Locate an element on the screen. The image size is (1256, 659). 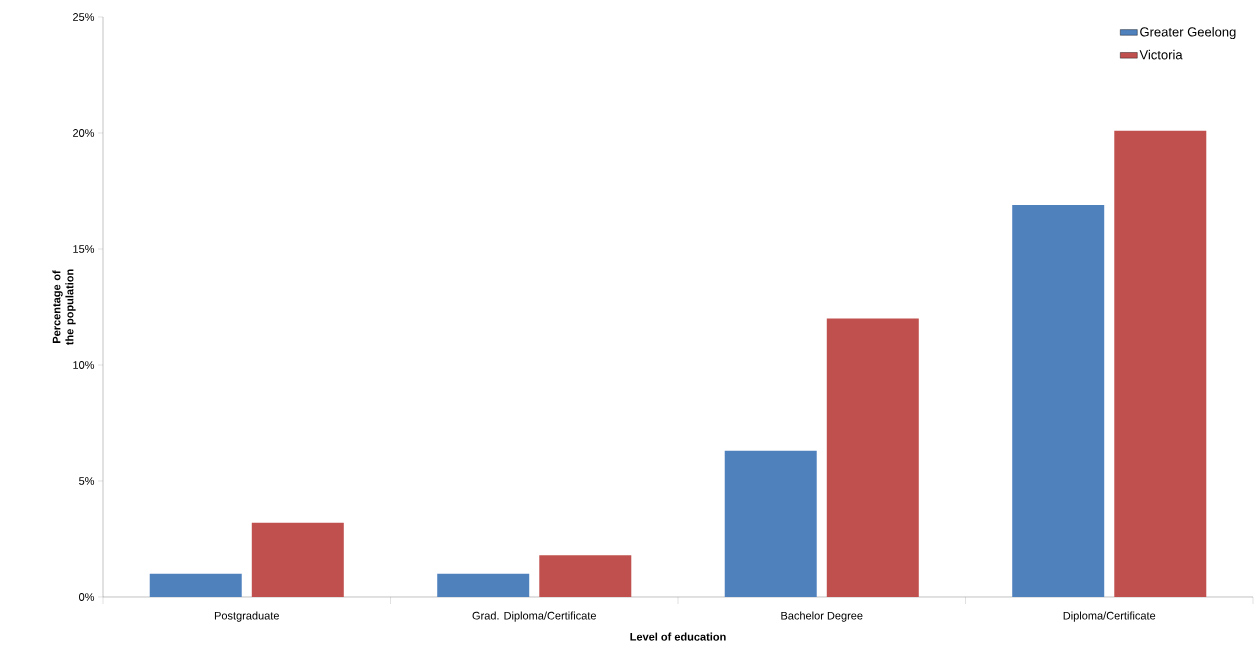
x-axis-title: Level of education is located at coordinates (678, 636).